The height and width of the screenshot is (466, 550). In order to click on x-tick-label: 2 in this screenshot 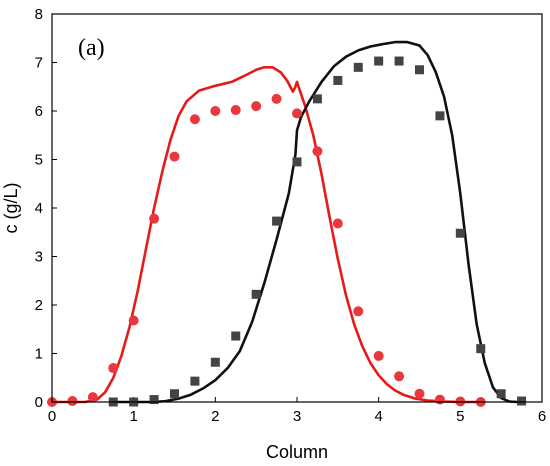, I will do `click(215, 416)`.